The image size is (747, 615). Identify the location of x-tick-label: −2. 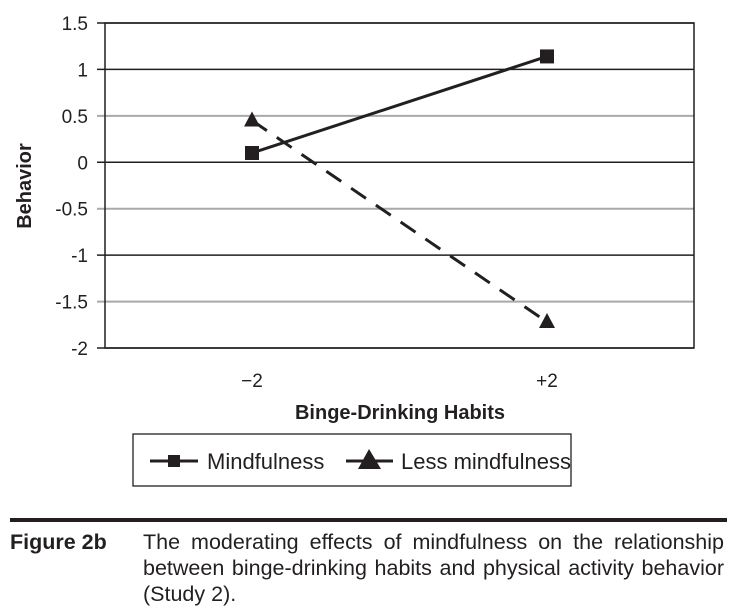
(252, 381).